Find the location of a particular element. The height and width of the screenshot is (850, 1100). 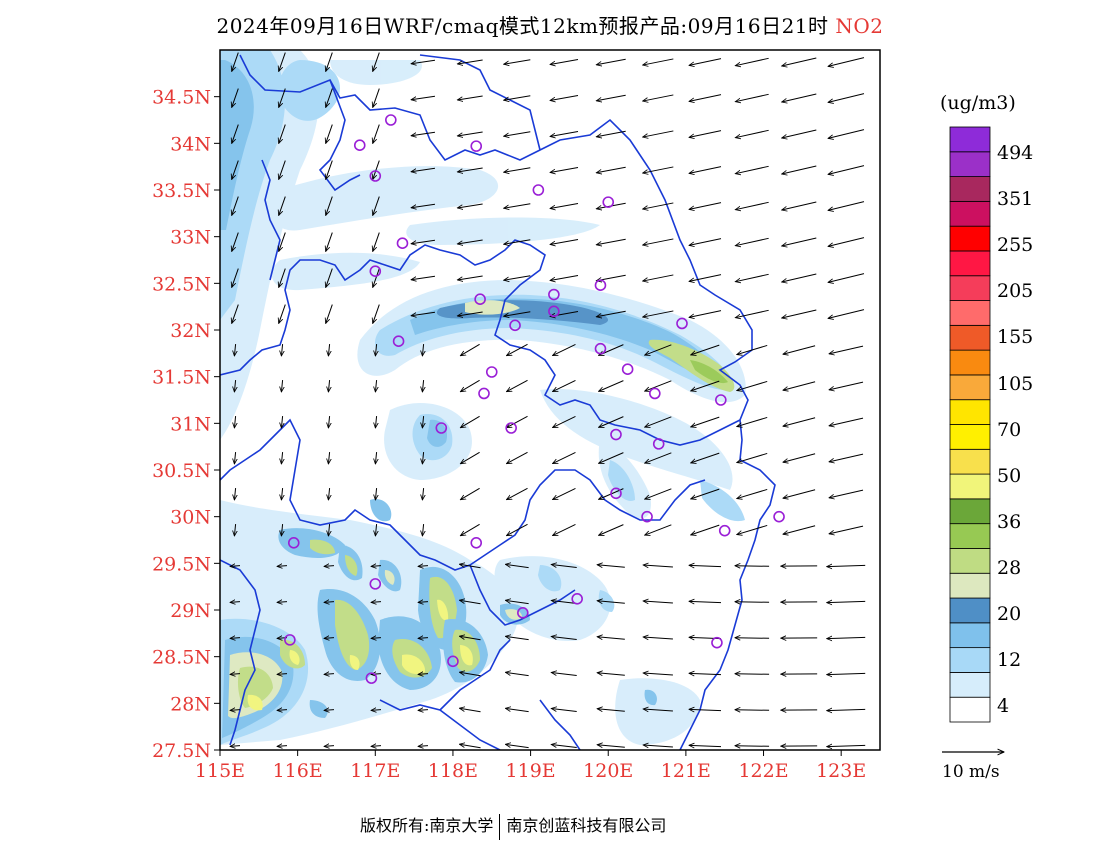

colorbar-label: 205 is located at coordinates (1015, 291).